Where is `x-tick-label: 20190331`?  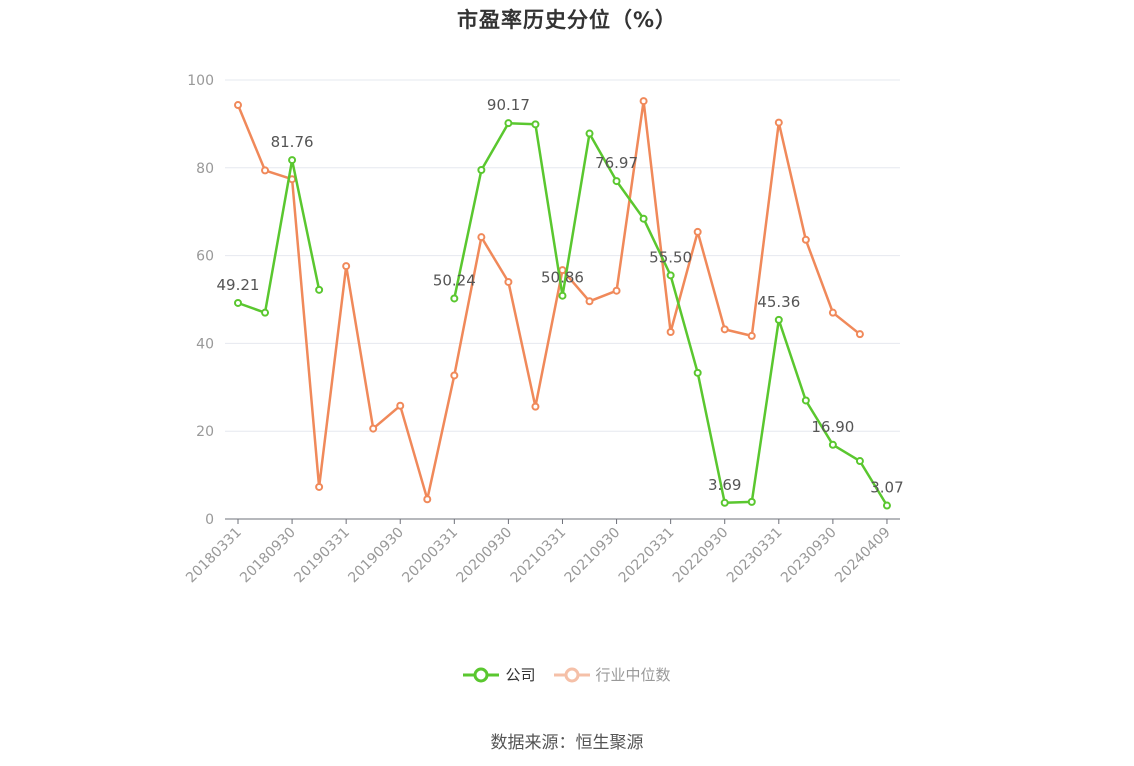
x-tick-label: 20190331 is located at coordinates (322, 556).